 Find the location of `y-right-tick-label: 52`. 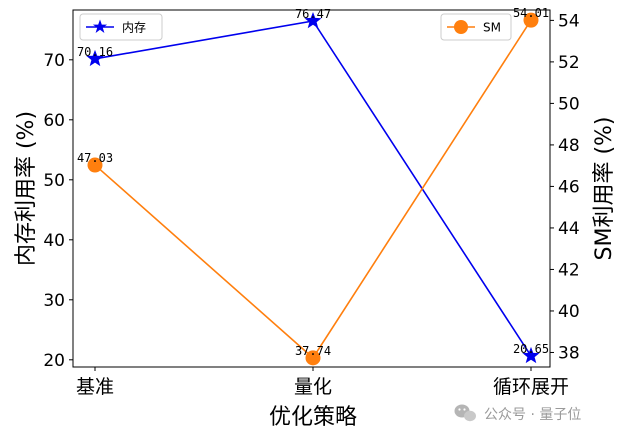

y-right-tick-label: 52 is located at coordinates (569, 63).